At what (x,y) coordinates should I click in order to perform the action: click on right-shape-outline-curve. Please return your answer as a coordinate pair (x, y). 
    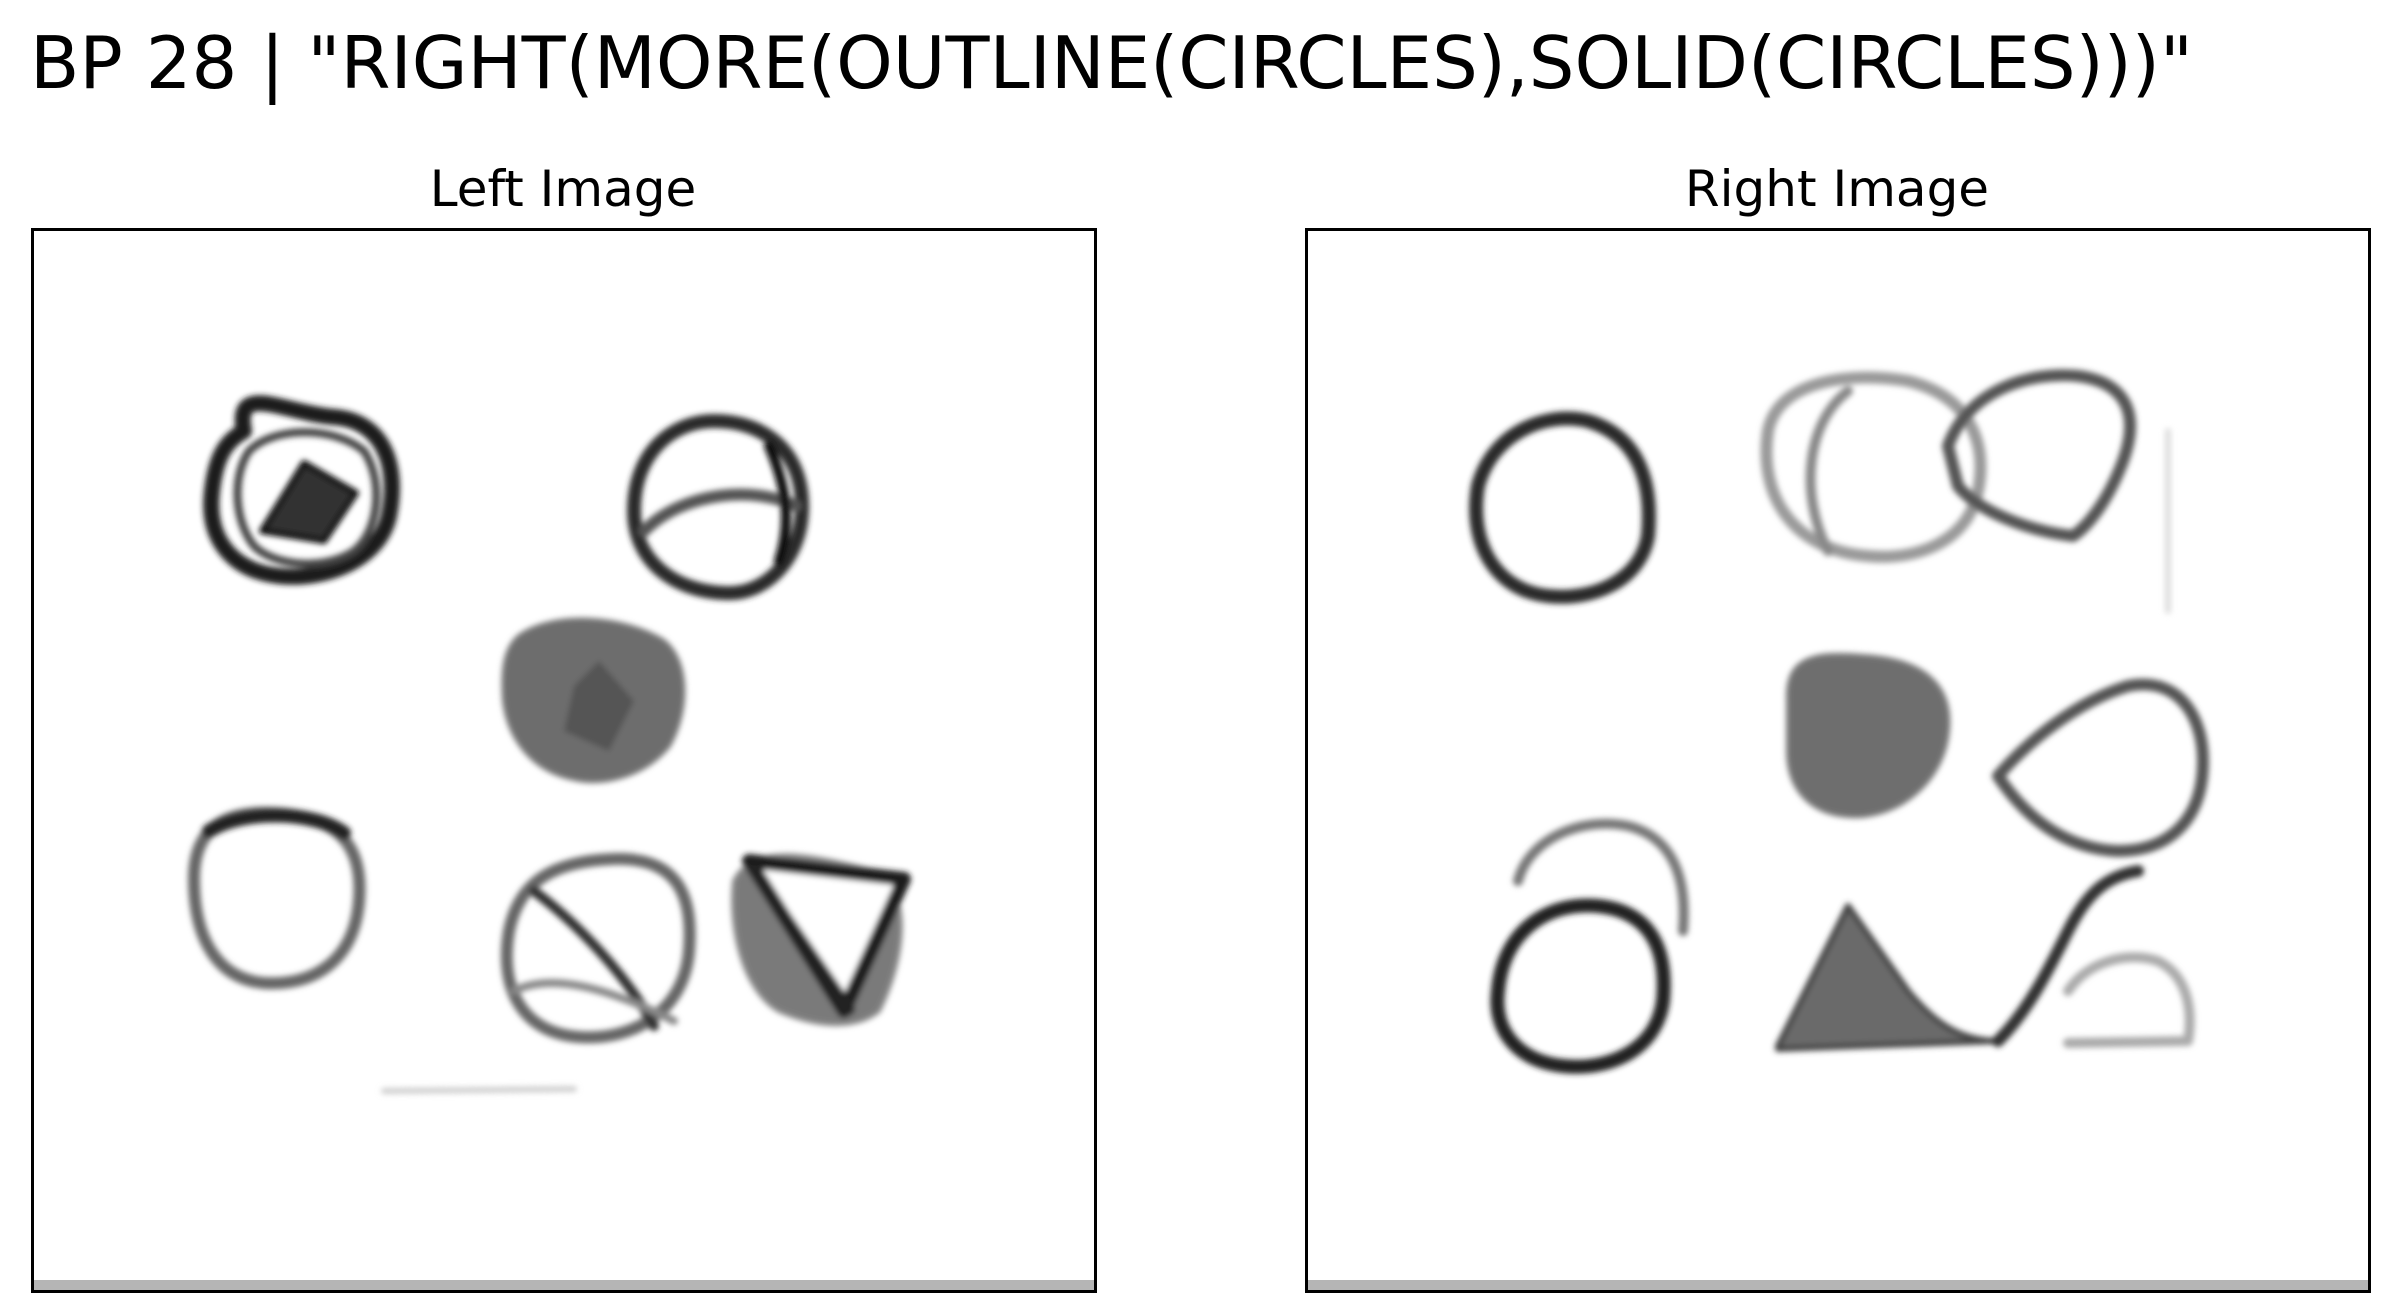
    Looking at the image, I should click on (2093, 956).